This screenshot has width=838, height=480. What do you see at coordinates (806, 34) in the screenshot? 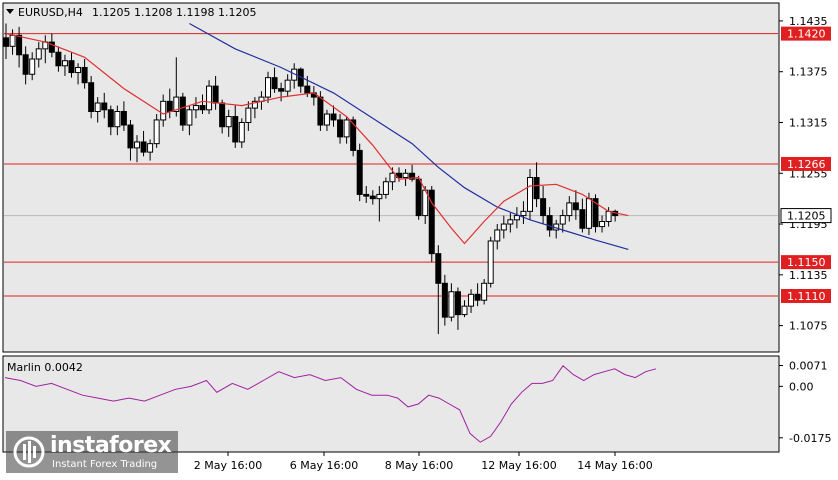
I see `level-price-label: 1.1420` at bounding box center [806, 34].